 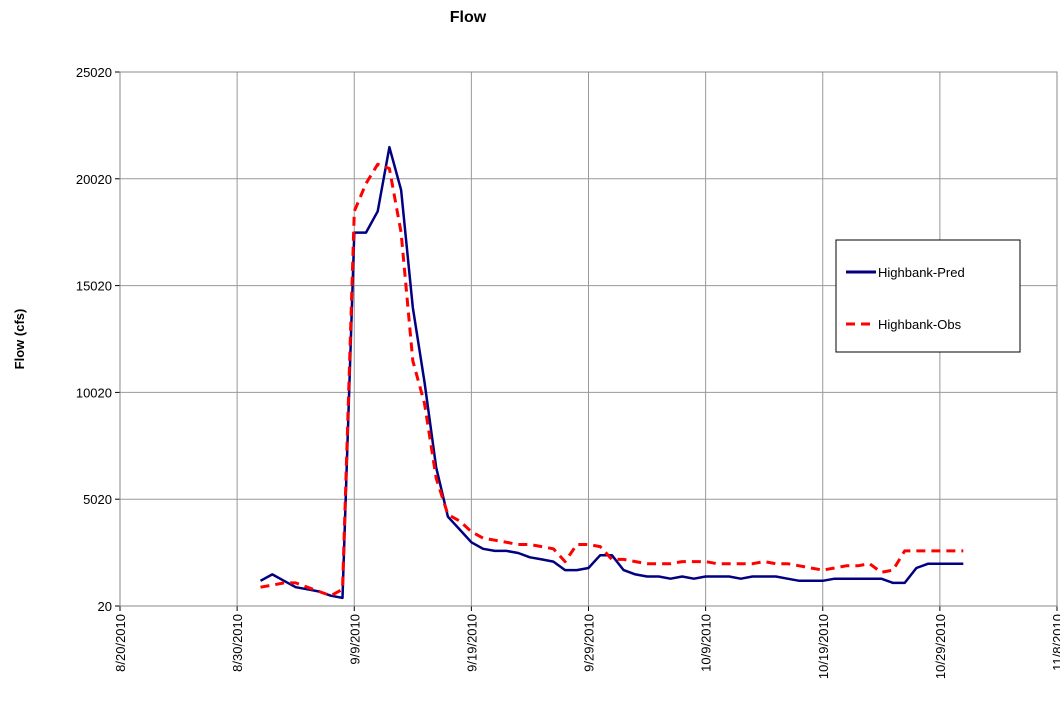 I want to click on x-tick-label: 10/19/2010, so click(x=823, y=646).